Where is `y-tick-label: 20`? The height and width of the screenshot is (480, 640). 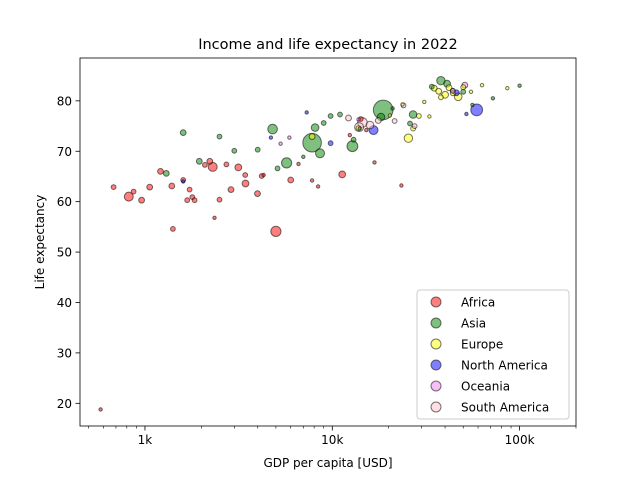 y-tick-label: 20 is located at coordinates (64, 404).